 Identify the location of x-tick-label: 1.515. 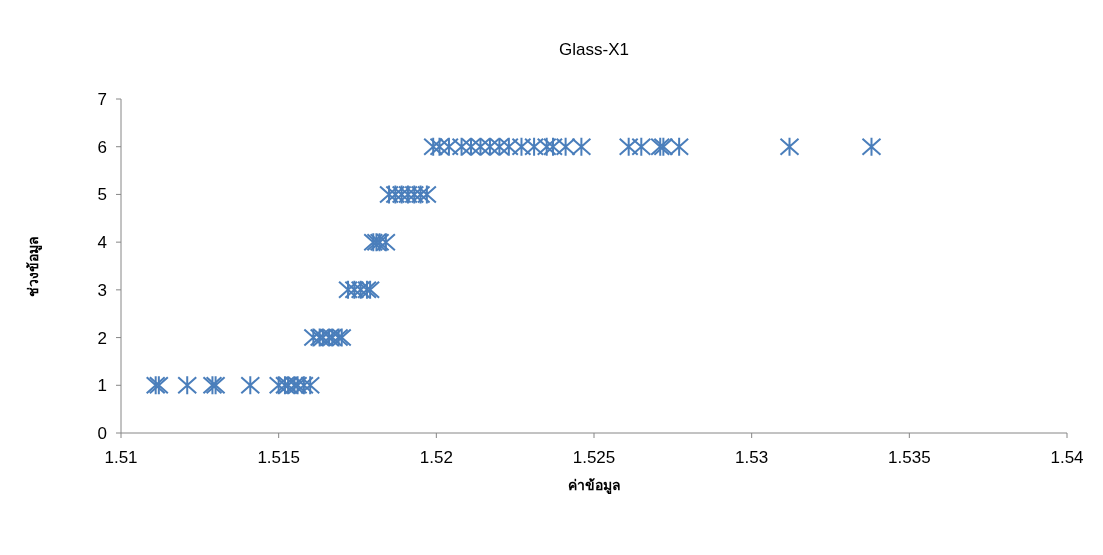
(278, 457).